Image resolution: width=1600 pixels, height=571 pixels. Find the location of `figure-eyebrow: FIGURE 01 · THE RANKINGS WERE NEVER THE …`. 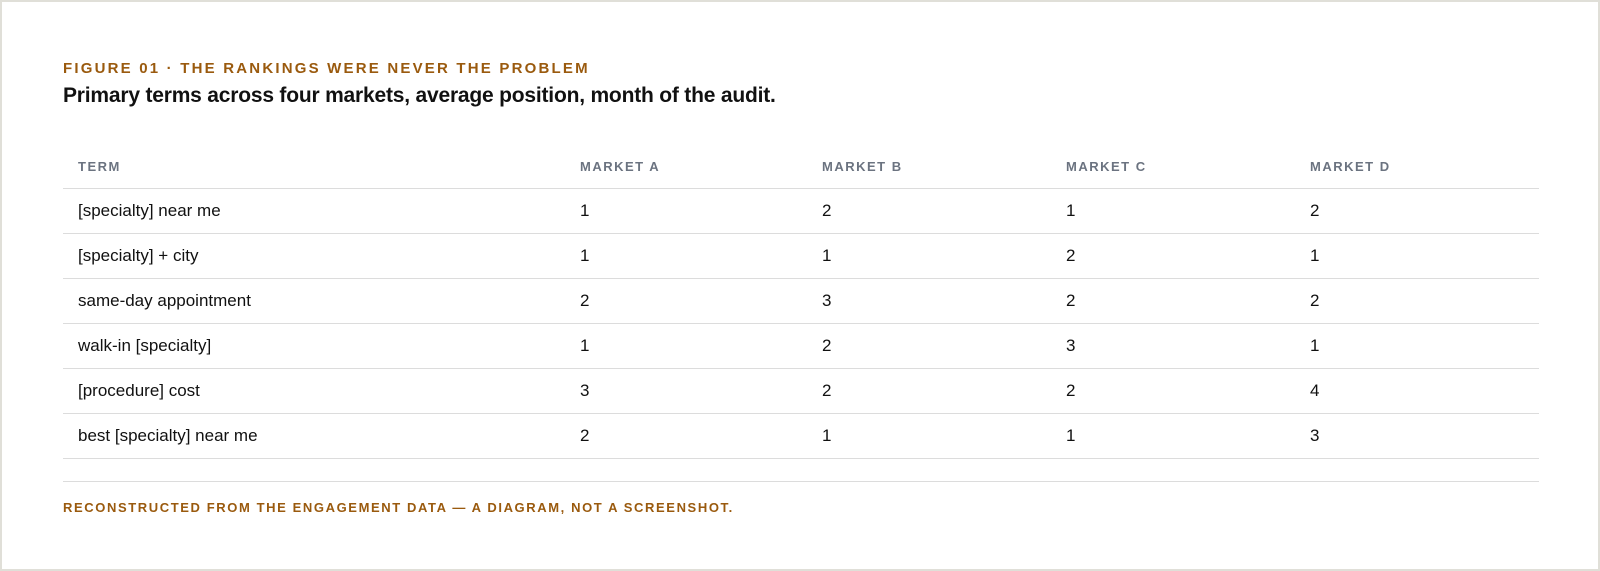

figure-eyebrow: FIGURE 01 · THE RANKINGS WERE NEVER THE … is located at coordinates (326, 68).